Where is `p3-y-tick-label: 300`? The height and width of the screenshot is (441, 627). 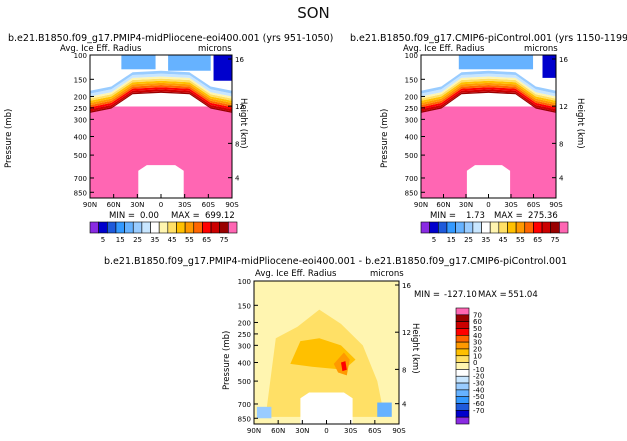
p3-y-tick-label: 300 is located at coordinates (244, 346).